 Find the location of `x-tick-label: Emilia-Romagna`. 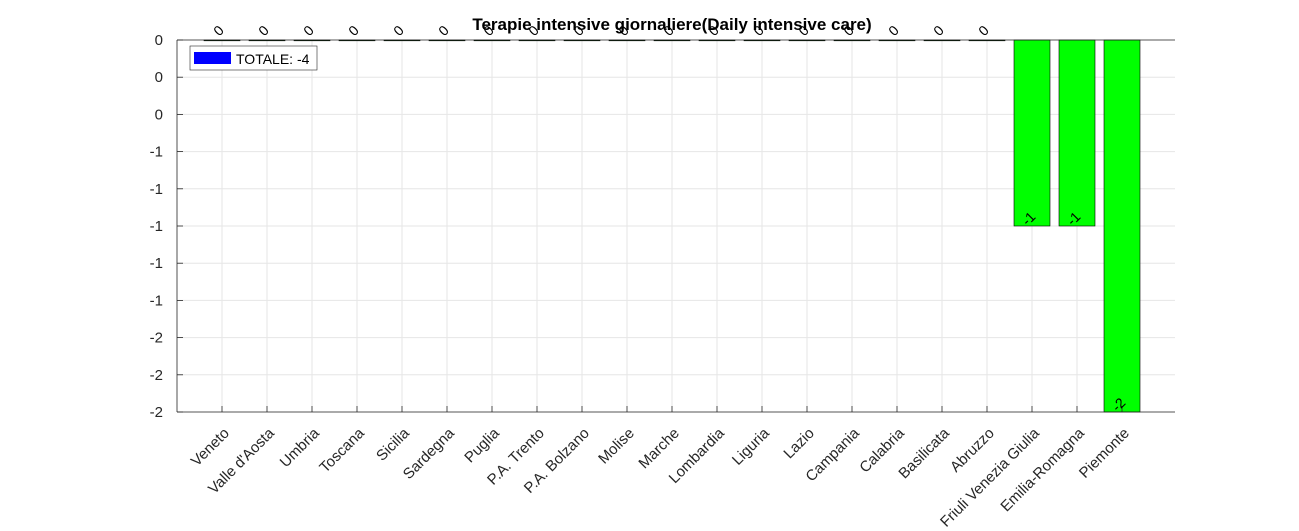

x-tick-label: Emilia-Romagna is located at coordinates (1042, 469).